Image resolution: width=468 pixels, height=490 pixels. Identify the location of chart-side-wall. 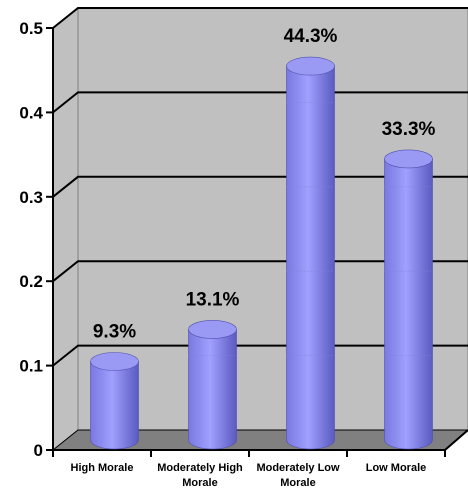
(65, 229).